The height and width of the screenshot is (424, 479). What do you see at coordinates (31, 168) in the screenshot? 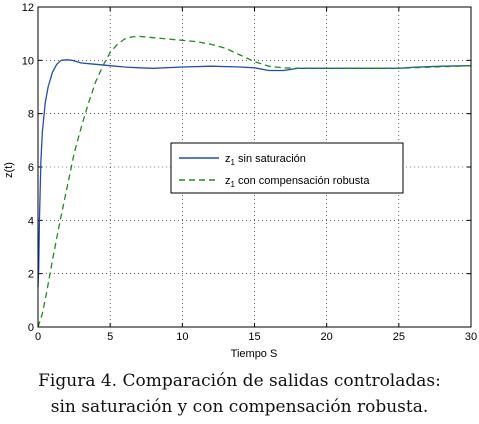
I see `y-tick-label: 6` at bounding box center [31, 168].